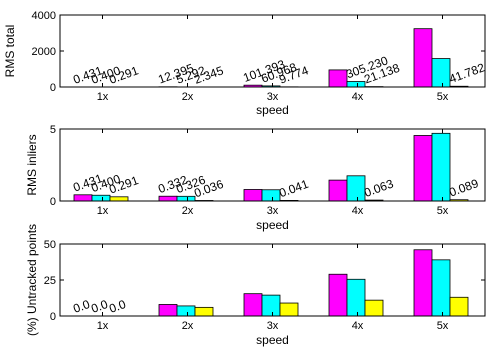 The height and width of the screenshot is (348, 491). What do you see at coordinates (32, 280) in the screenshot?
I see `y-axis-label: (%) Untracked points` at bounding box center [32, 280].